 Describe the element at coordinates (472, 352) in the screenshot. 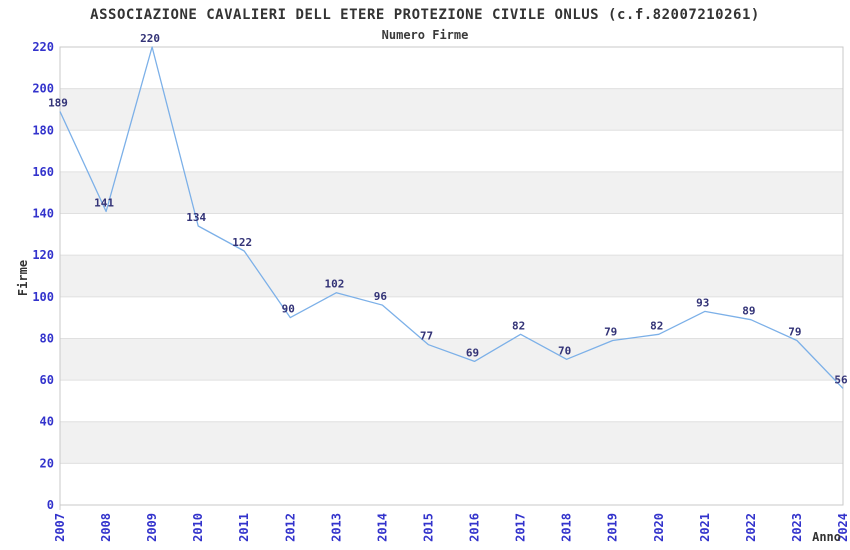

I see `data-point-label: 69` at that location.